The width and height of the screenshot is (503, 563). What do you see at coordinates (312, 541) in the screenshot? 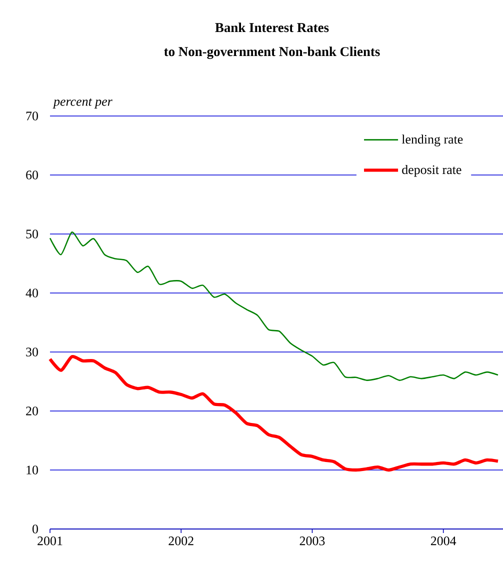
I see `x-tick-label: 2003` at bounding box center [312, 541].